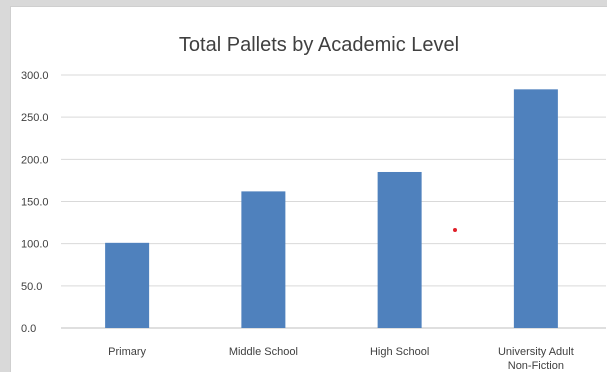  What do you see at coordinates (35, 160) in the screenshot?
I see `y-tick-label: 200.0` at bounding box center [35, 160].